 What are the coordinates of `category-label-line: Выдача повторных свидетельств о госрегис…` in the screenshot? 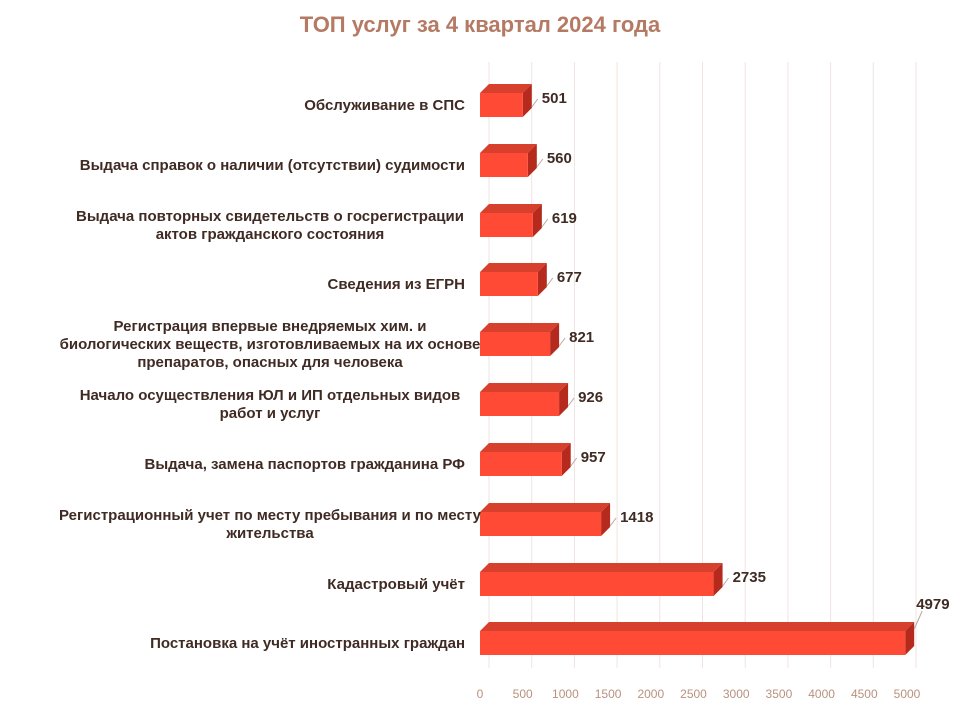 It's located at (270, 216).